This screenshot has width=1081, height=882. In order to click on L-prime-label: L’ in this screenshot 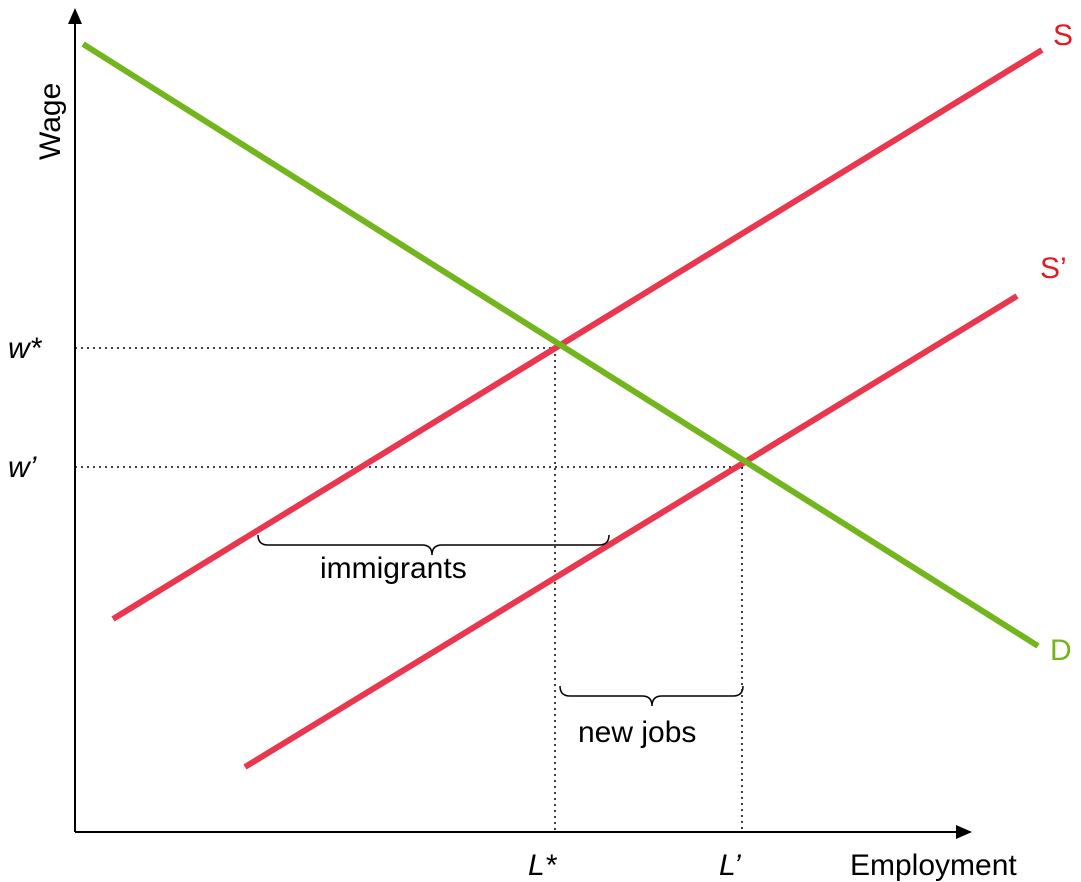, I will do `click(730, 865)`.